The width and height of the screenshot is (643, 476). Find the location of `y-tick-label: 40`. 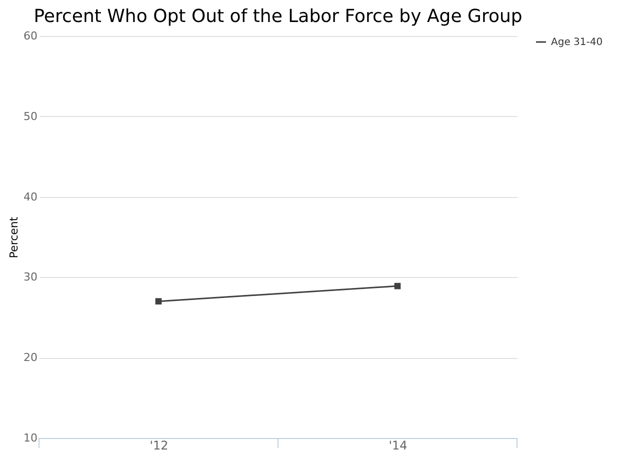

y-tick-label: 40 is located at coordinates (31, 197).